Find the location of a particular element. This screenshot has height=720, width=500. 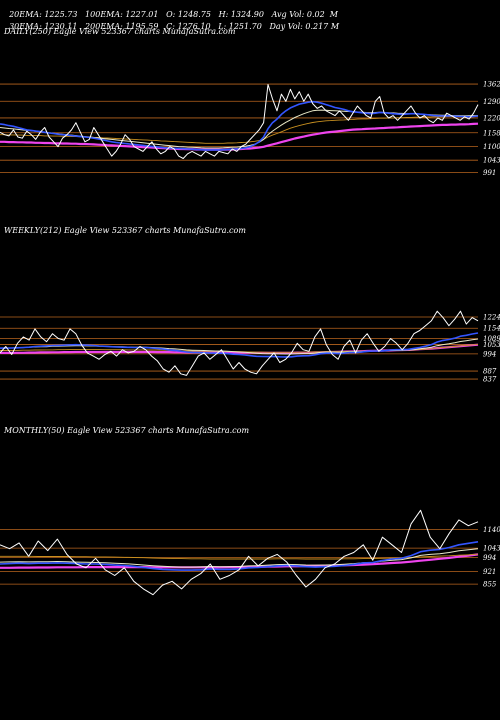

monthly-level-label: 994 is located at coordinates (489, 558).